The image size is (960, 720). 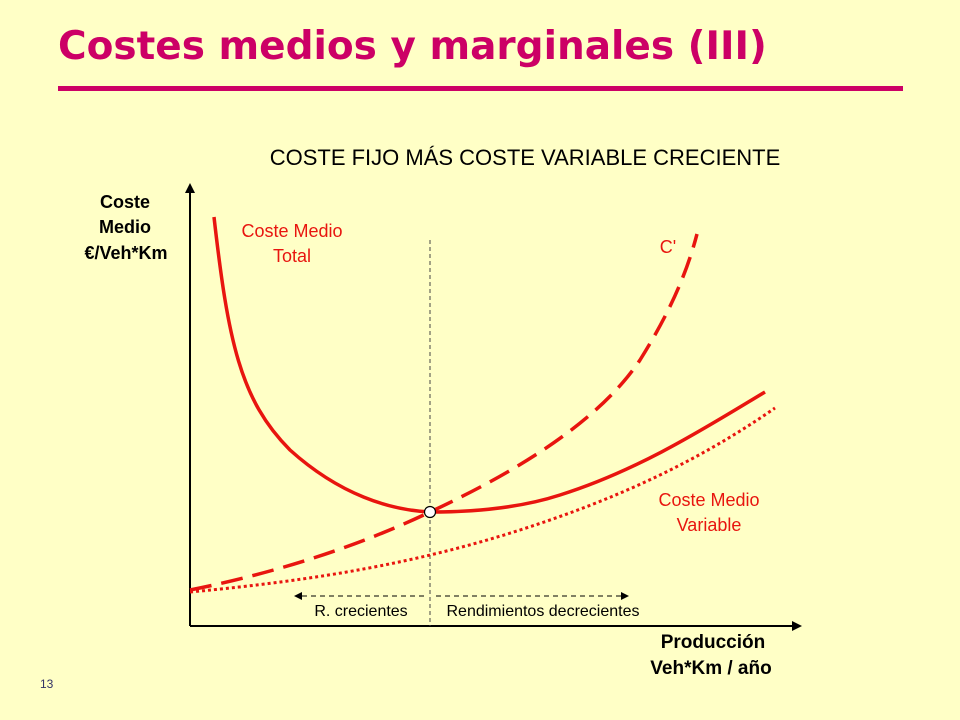 What do you see at coordinates (125, 253) in the screenshot?
I see `y-axis-label-line-3: €/Veh*Km` at bounding box center [125, 253].